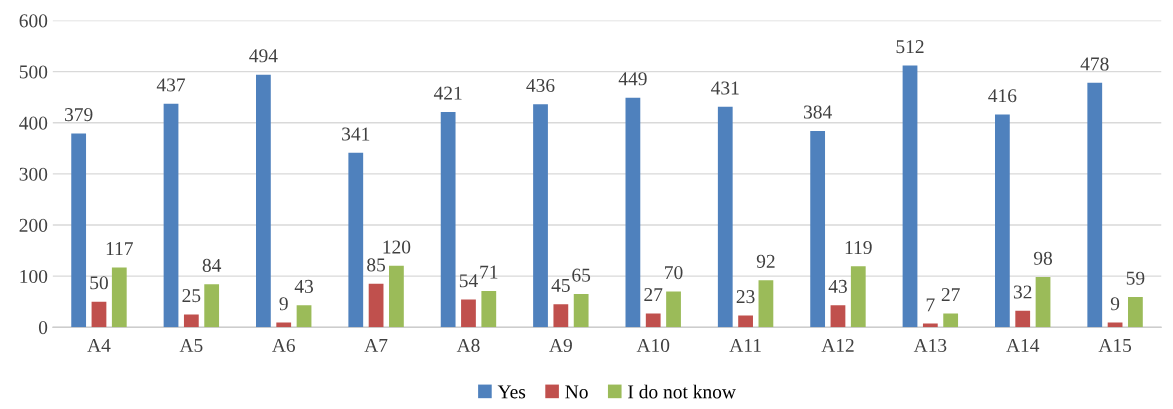 This screenshot has width=1173, height=409. What do you see at coordinates (581, 275) in the screenshot?
I see `data-label: 65` at bounding box center [581, 275].